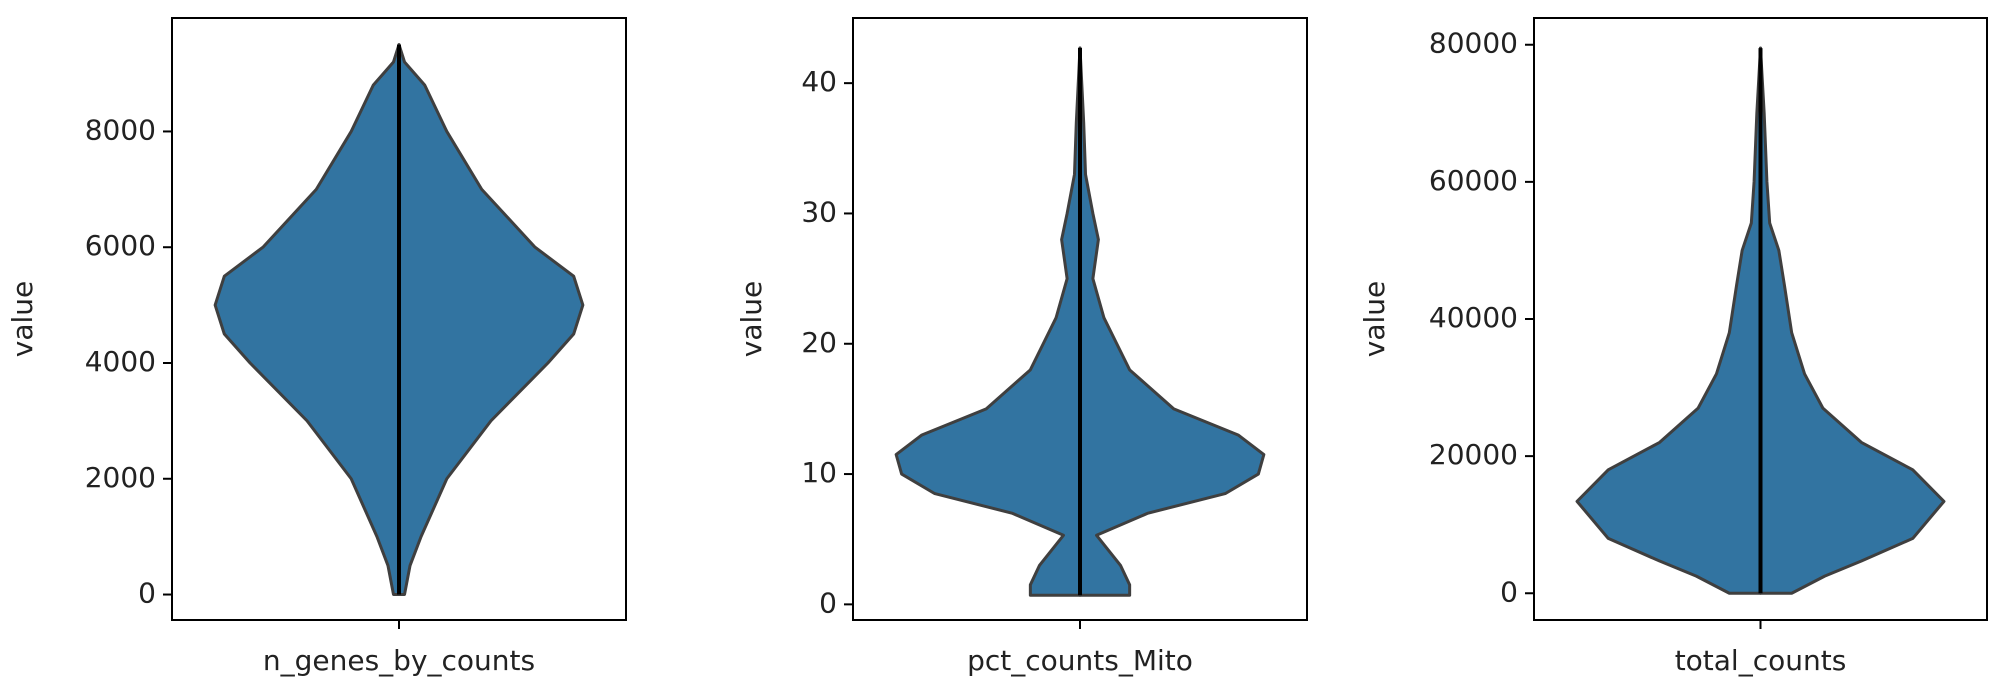 This screenshot has height=697, width=2000. I want to click on y-tick-label: 20000, so click(1473, 454).